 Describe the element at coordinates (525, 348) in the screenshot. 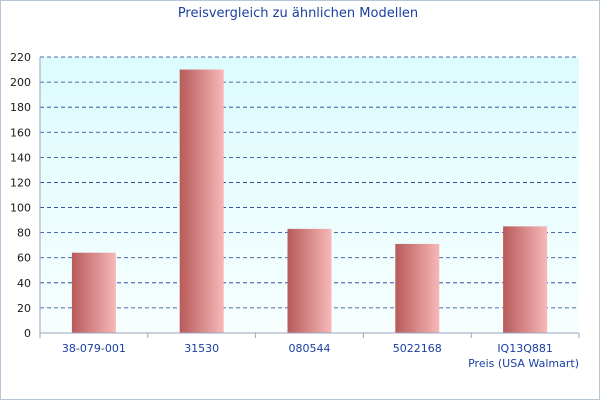

I see `category-label: IQ13Q881` at that location.